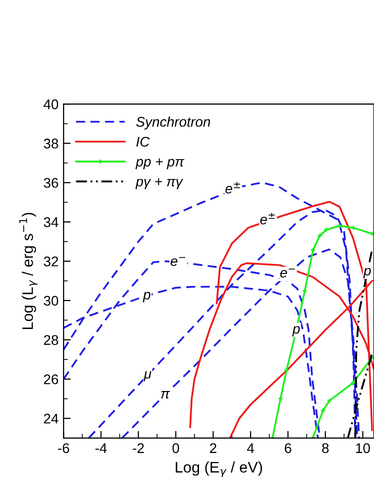  Describe the element at coordinates (148, 376) in the screenshot. I see `annotation: μ` at that location.